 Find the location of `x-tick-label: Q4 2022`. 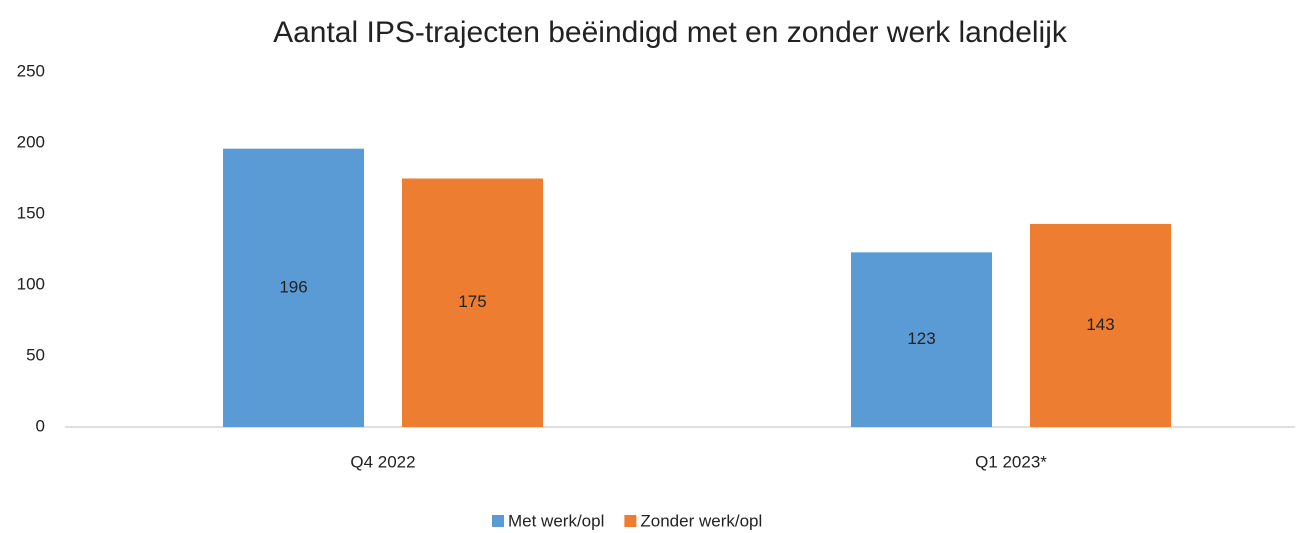

x-tick-label: Q4 2022 is located at coordinates (382, 461).